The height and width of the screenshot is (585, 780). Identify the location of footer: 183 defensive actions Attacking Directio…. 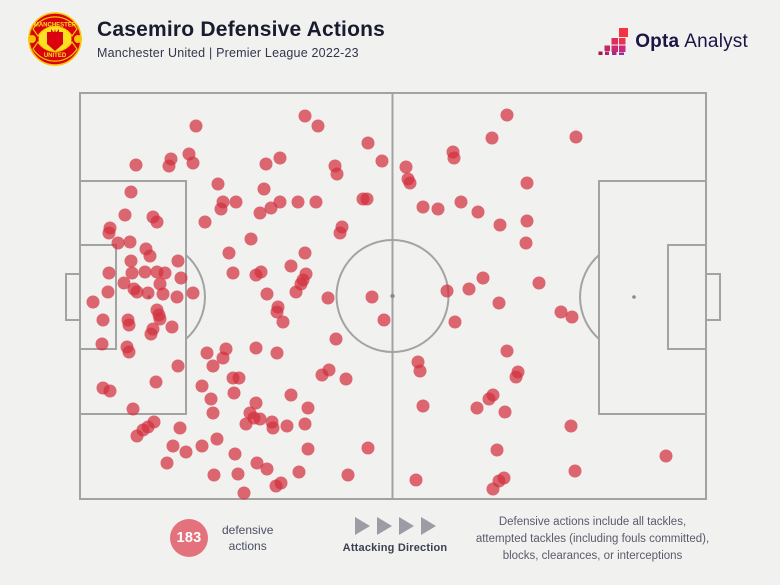
(390, 546).